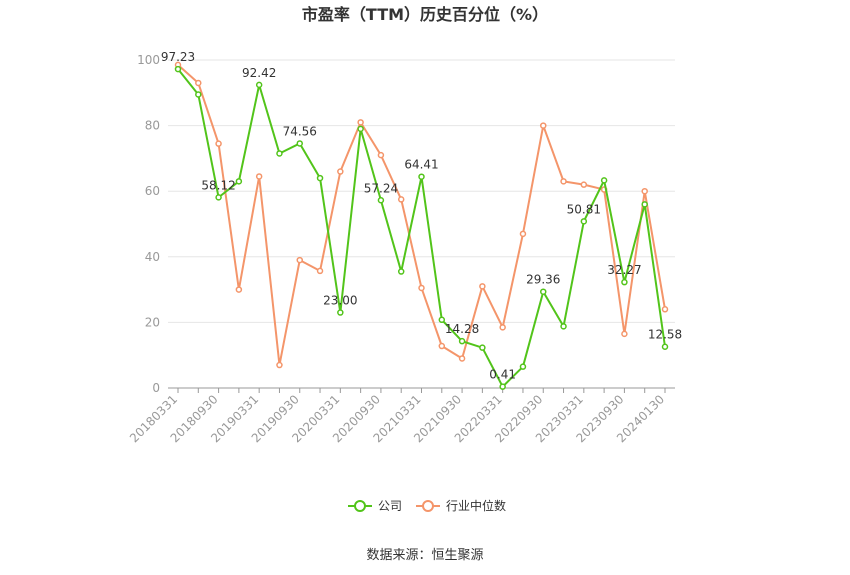  I want to click on data-label: 14.28, so click(462, 329).